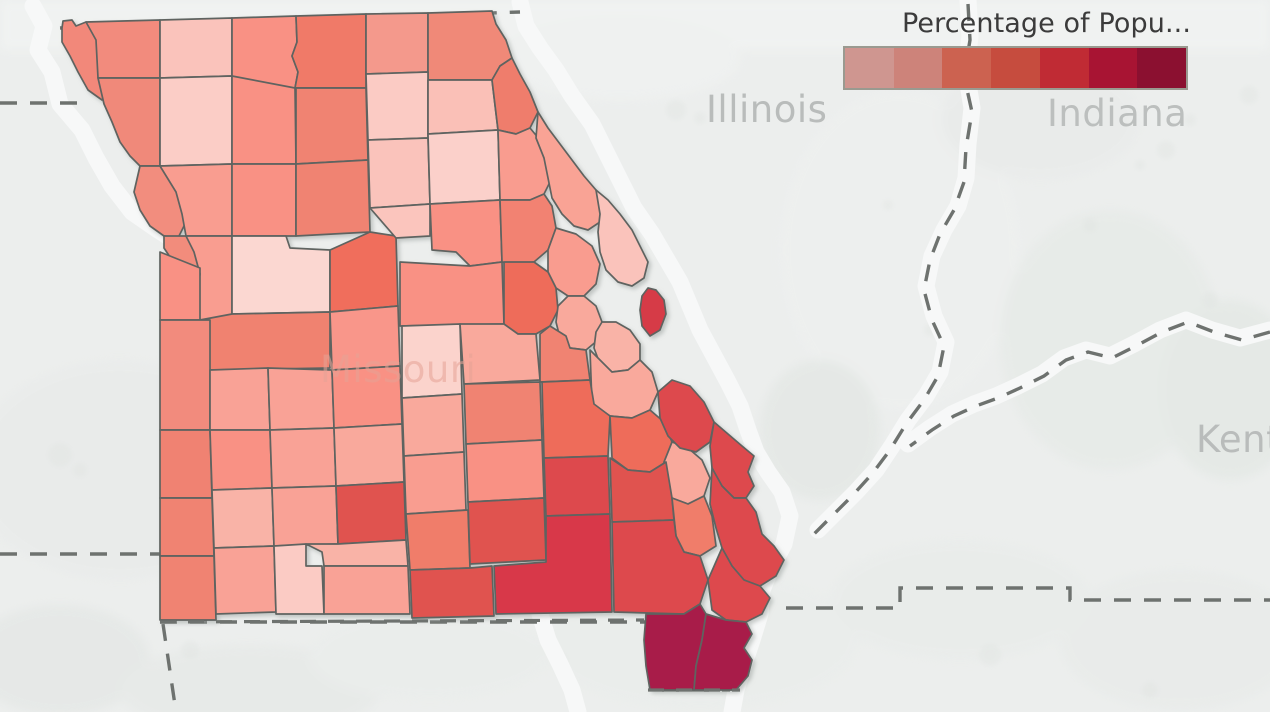 This screenshot has width=1270, height=712. I want to click on state-label-indiana: Indiana, so click(1117, 113).